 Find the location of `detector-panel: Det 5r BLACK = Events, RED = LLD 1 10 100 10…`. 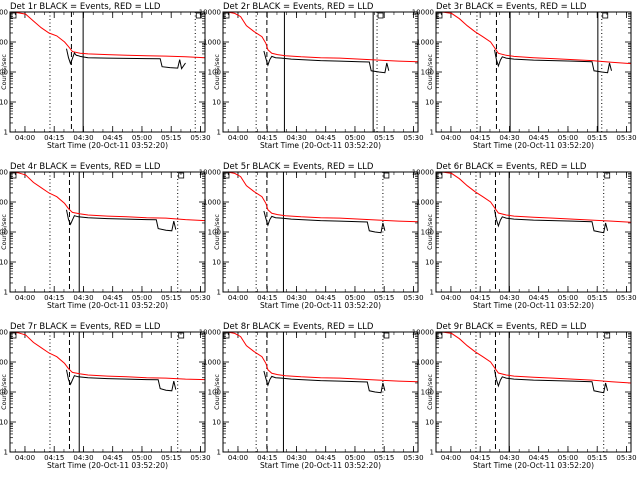

detector-panel: Det 5r BLACK = Events, RED = LLD 1 10 100 10… is located at coordinates (311, 236).